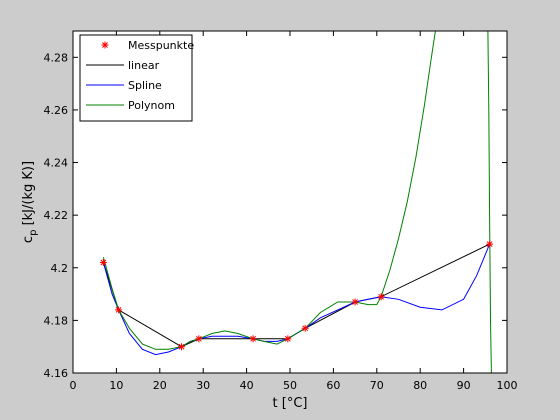 This screenshot has width=560, height=420. What do you see at coordinates (56, 215) in the screenshot?
I see `y-tick-label: 4.22` at bounding box center [56, 215].